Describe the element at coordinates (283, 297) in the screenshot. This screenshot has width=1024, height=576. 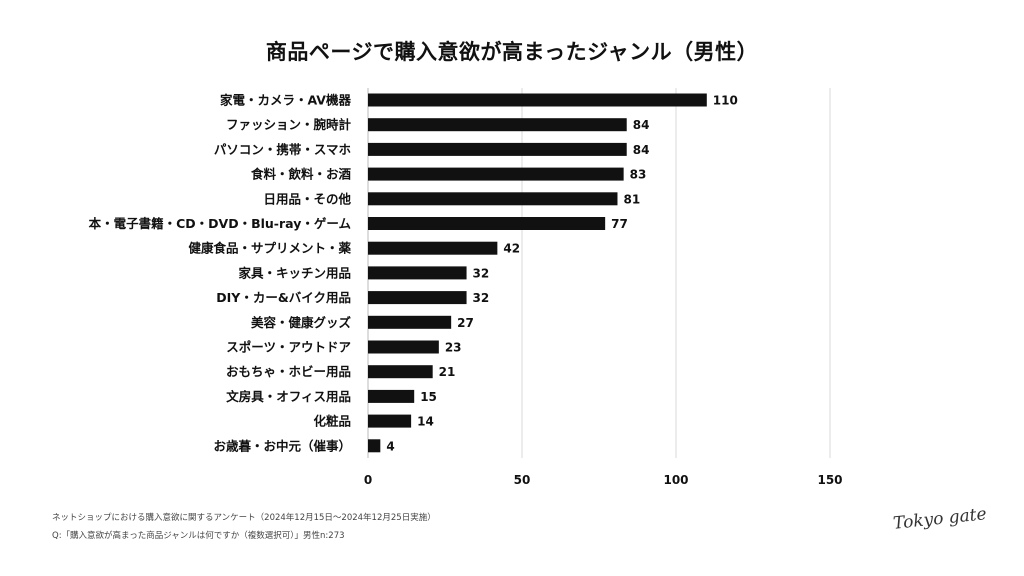
I see `category-label: DIY・カー&バイク用品` at that location.